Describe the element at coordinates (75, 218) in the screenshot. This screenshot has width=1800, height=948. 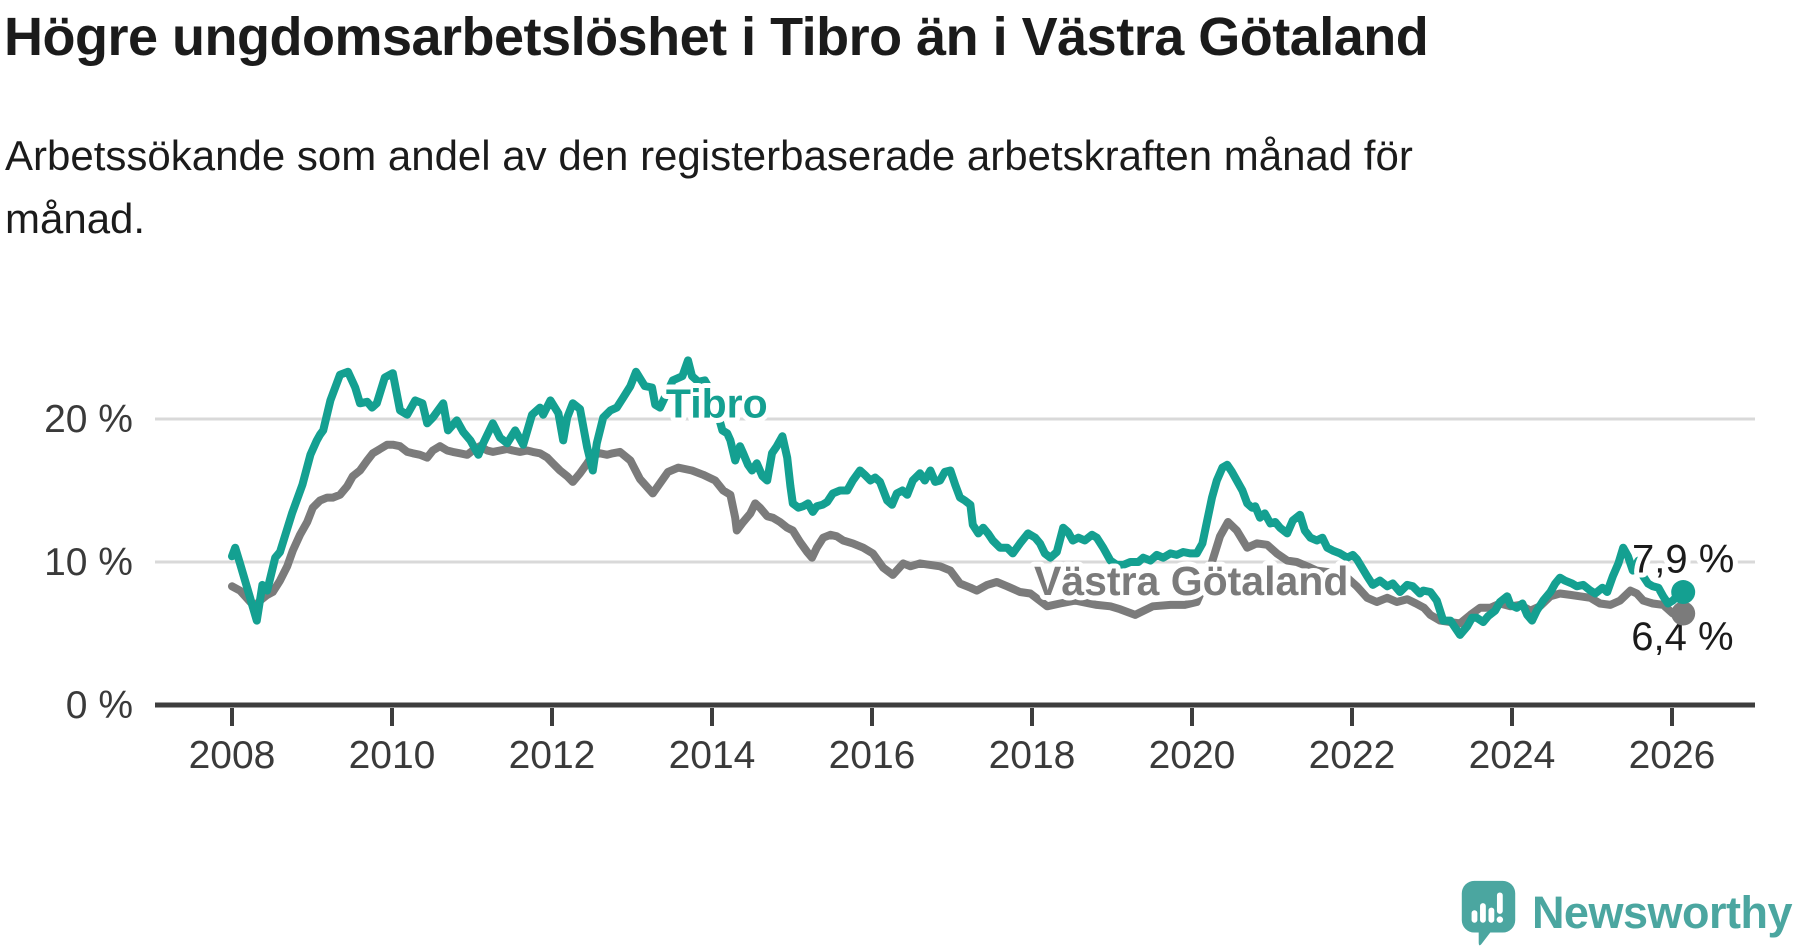
I see `chart-subtitle-line2: månad.` at that location.